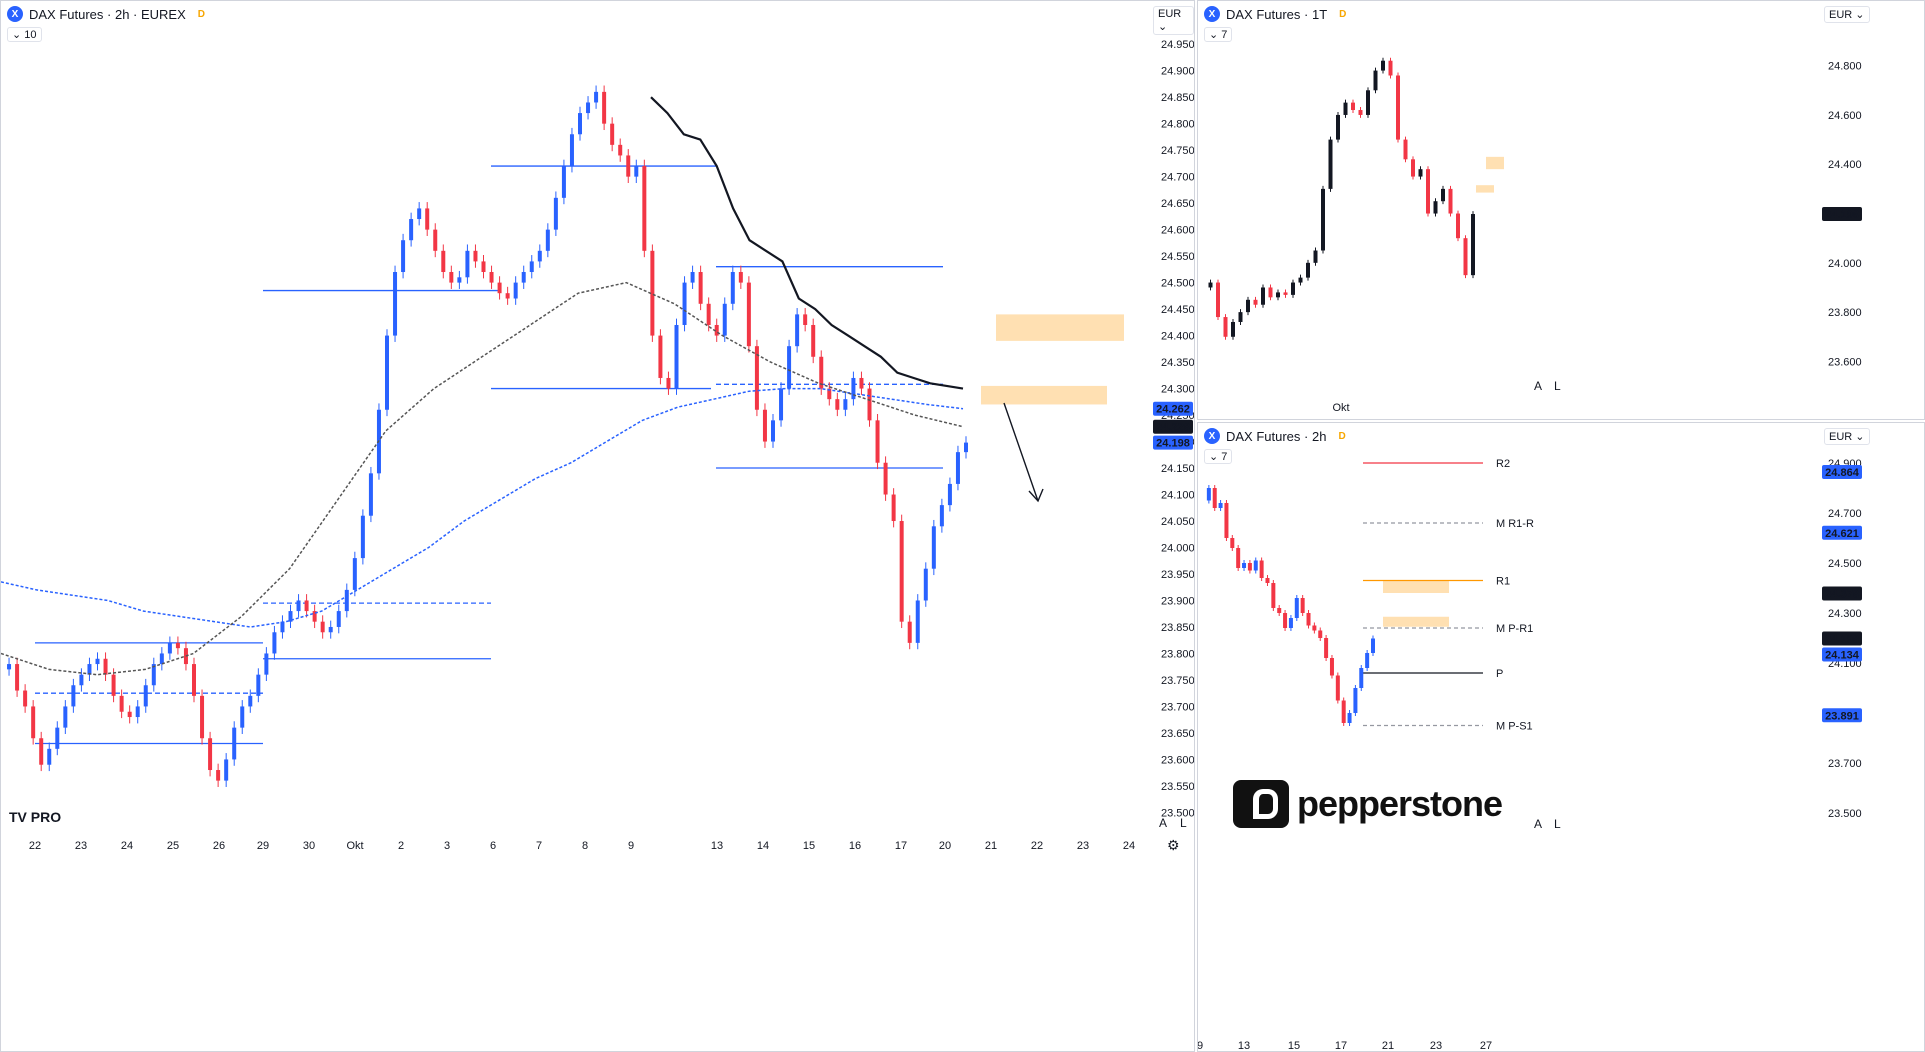  Describe the element at coordinates (1277, 14) in the screenshot. I see `daily-symbol-title: DAX Futures · 1T` at that location.